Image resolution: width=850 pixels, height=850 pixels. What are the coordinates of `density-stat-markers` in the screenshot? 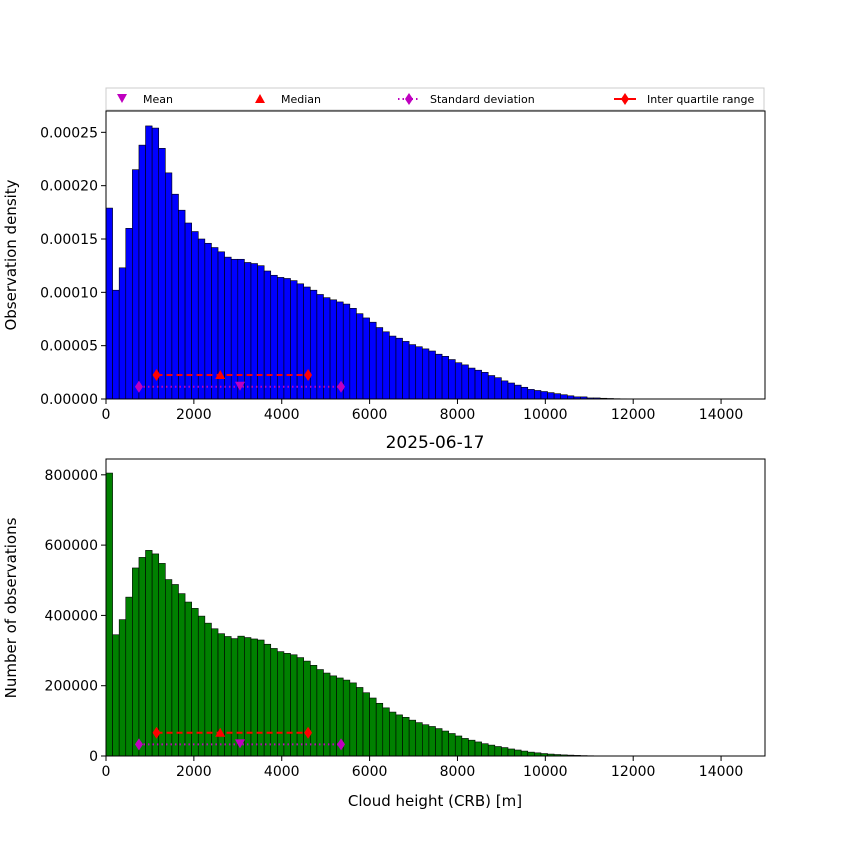 It's located at (240, 381).